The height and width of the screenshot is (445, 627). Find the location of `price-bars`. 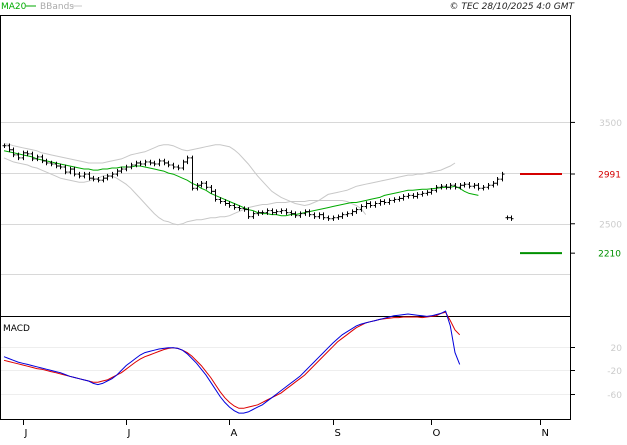

price-bars is located at coordinates (258, 182).